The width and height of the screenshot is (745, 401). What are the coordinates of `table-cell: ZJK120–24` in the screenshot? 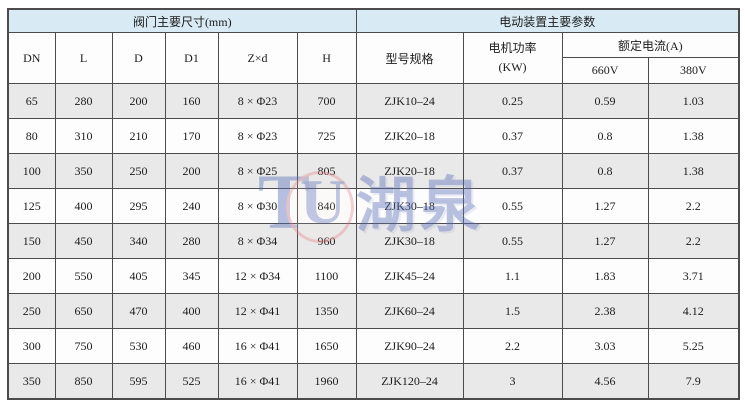 It's located at (409, 381).